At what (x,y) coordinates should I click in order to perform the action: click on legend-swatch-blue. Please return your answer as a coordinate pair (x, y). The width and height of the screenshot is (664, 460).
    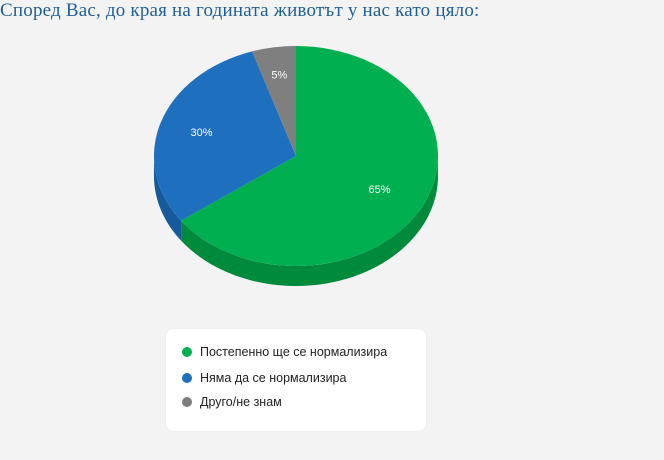
    Looking at the image, I should click on (187, 378).